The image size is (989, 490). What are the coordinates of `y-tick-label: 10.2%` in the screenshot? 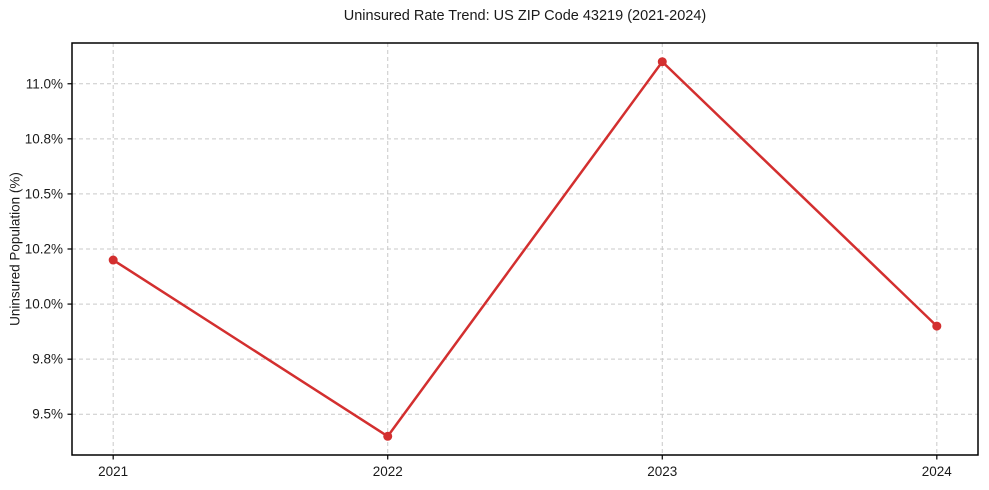 It's located at (44, 249).